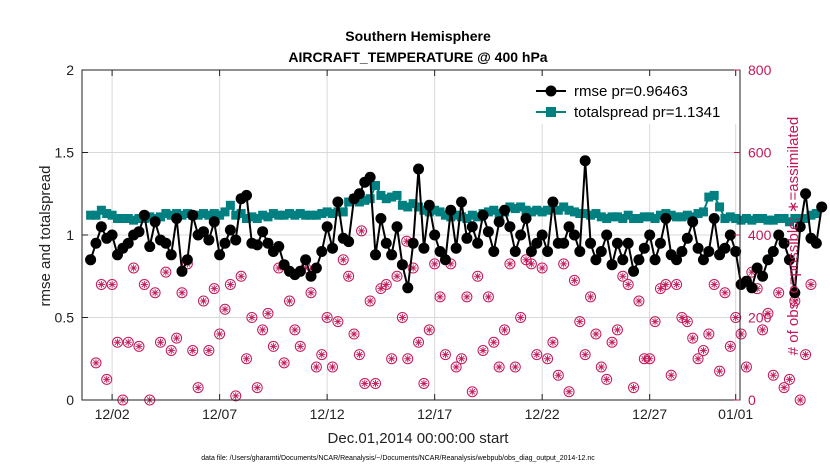 This screenshot has height=470, width=830. Describe the element at coordinates (418, 36) in the screenshot. I see `chart-title: Southern Hemisphere` at that location.